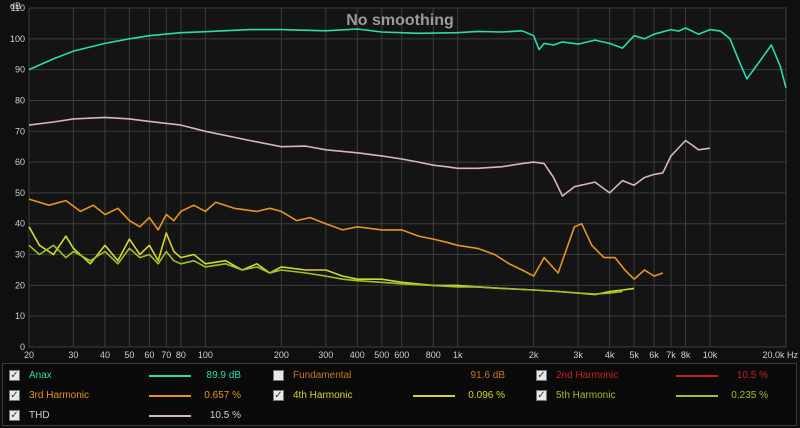  What do you see at coordinates (14, 395) in the screenshot?
I see `3rd-harmonic-checkbox: ✓` at bounding box center [14, 395].